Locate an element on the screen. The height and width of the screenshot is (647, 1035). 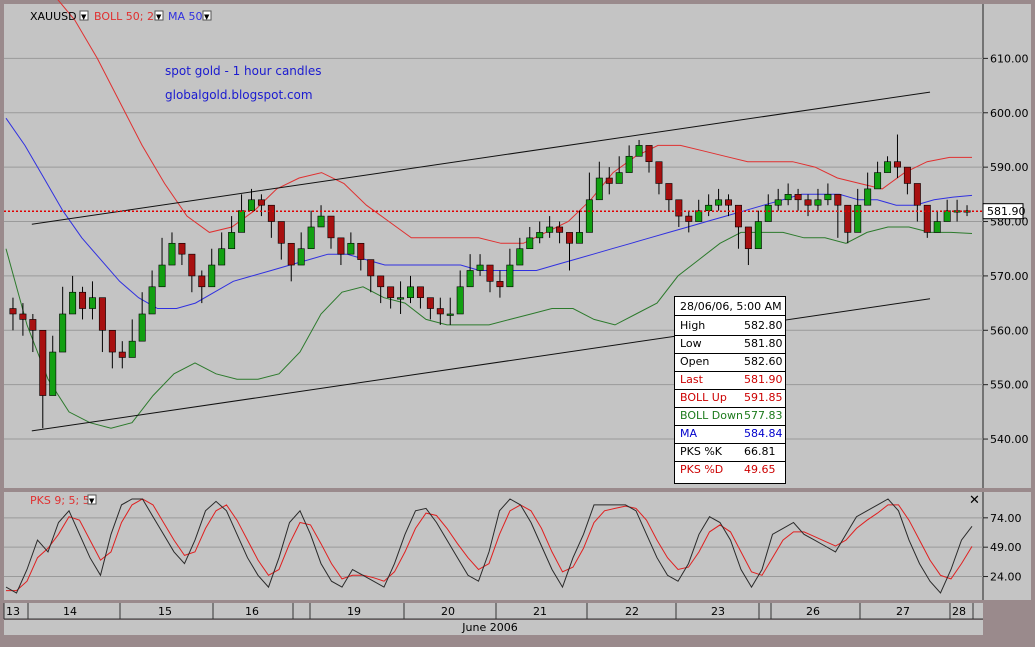
oscillator-value-axis is located at coordinates (1007, 546).